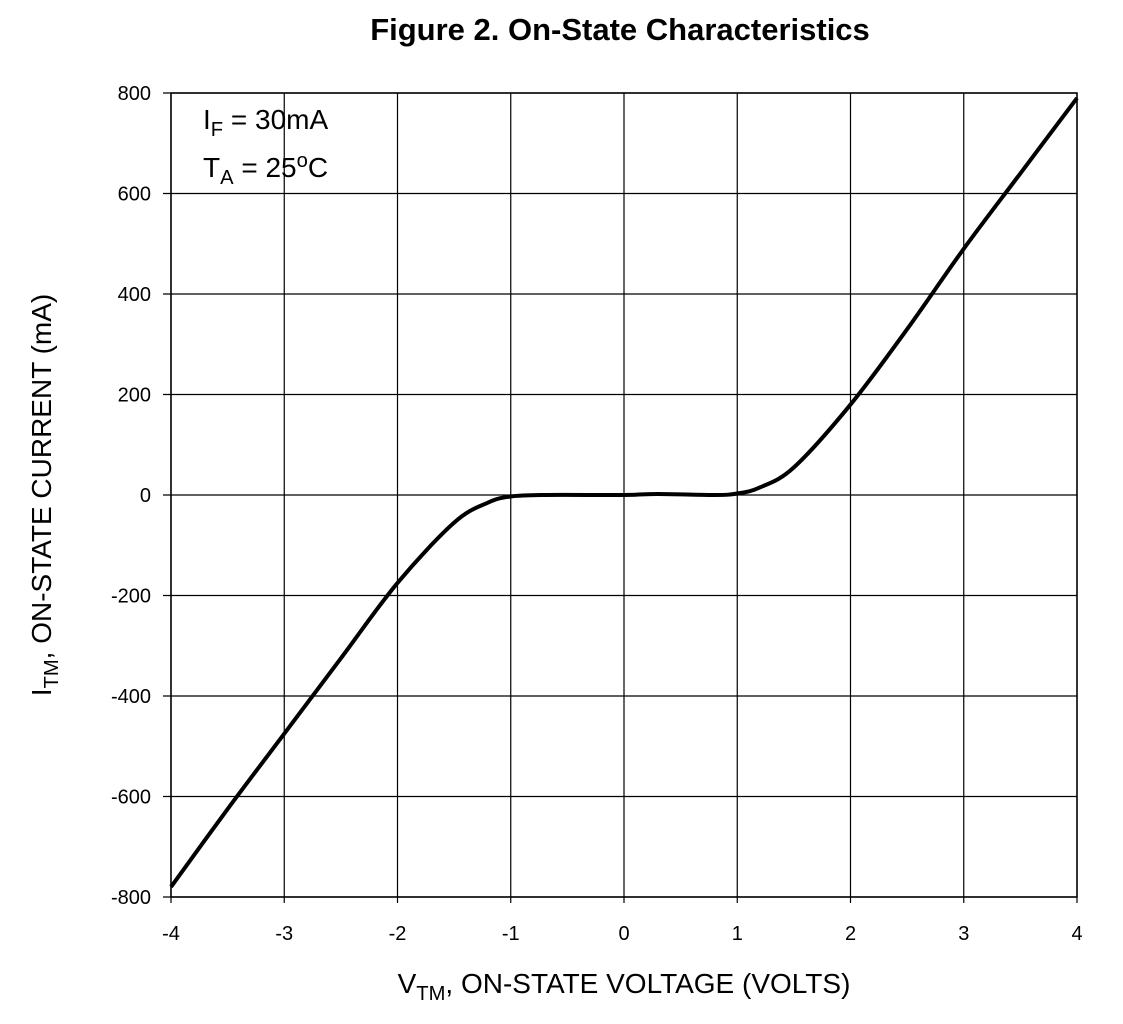 This screenshot has width=1123, height=1024. I want to click on x-tick-label: 1, so click(737, 934).